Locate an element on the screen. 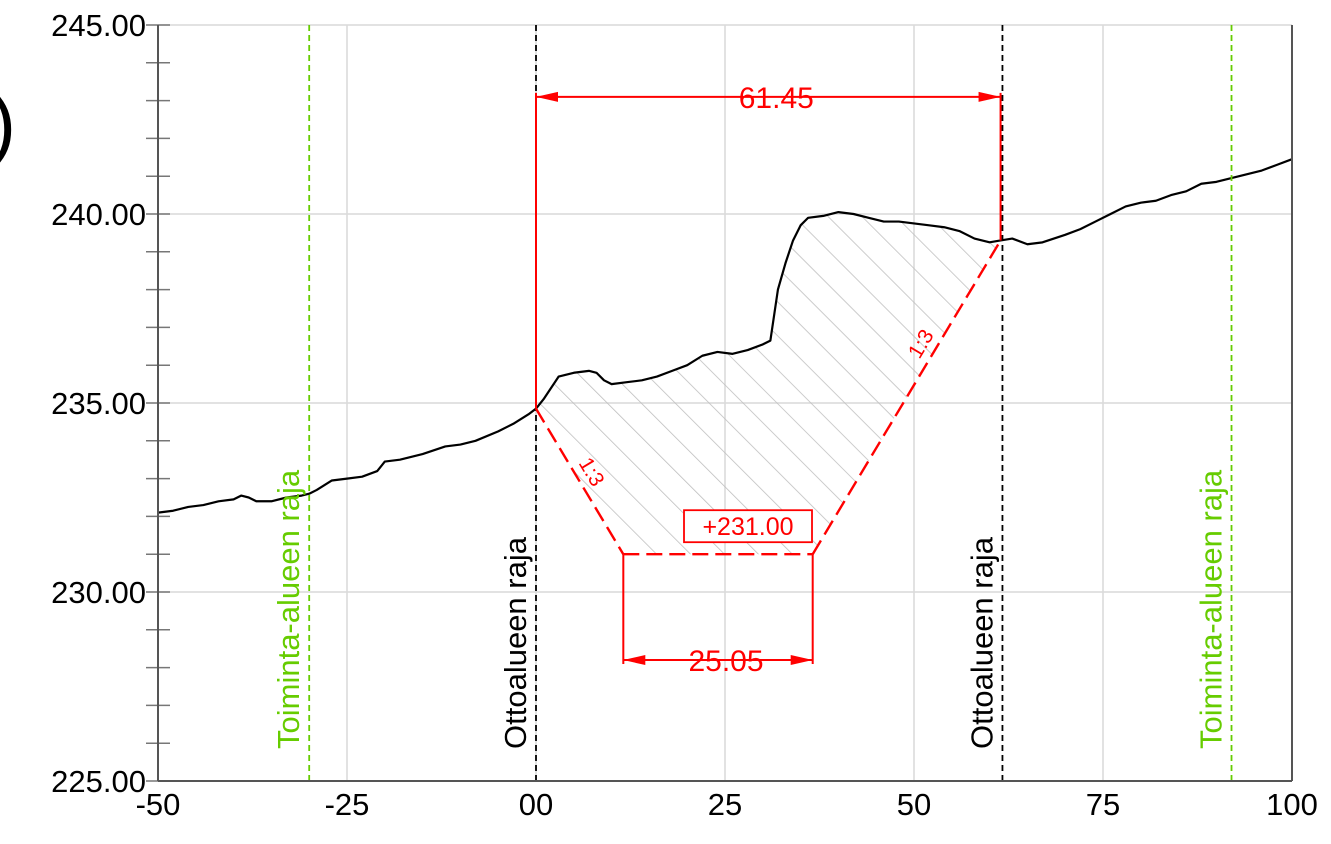  y-tick-label: 230.00 is located at coordinates (98, 592).